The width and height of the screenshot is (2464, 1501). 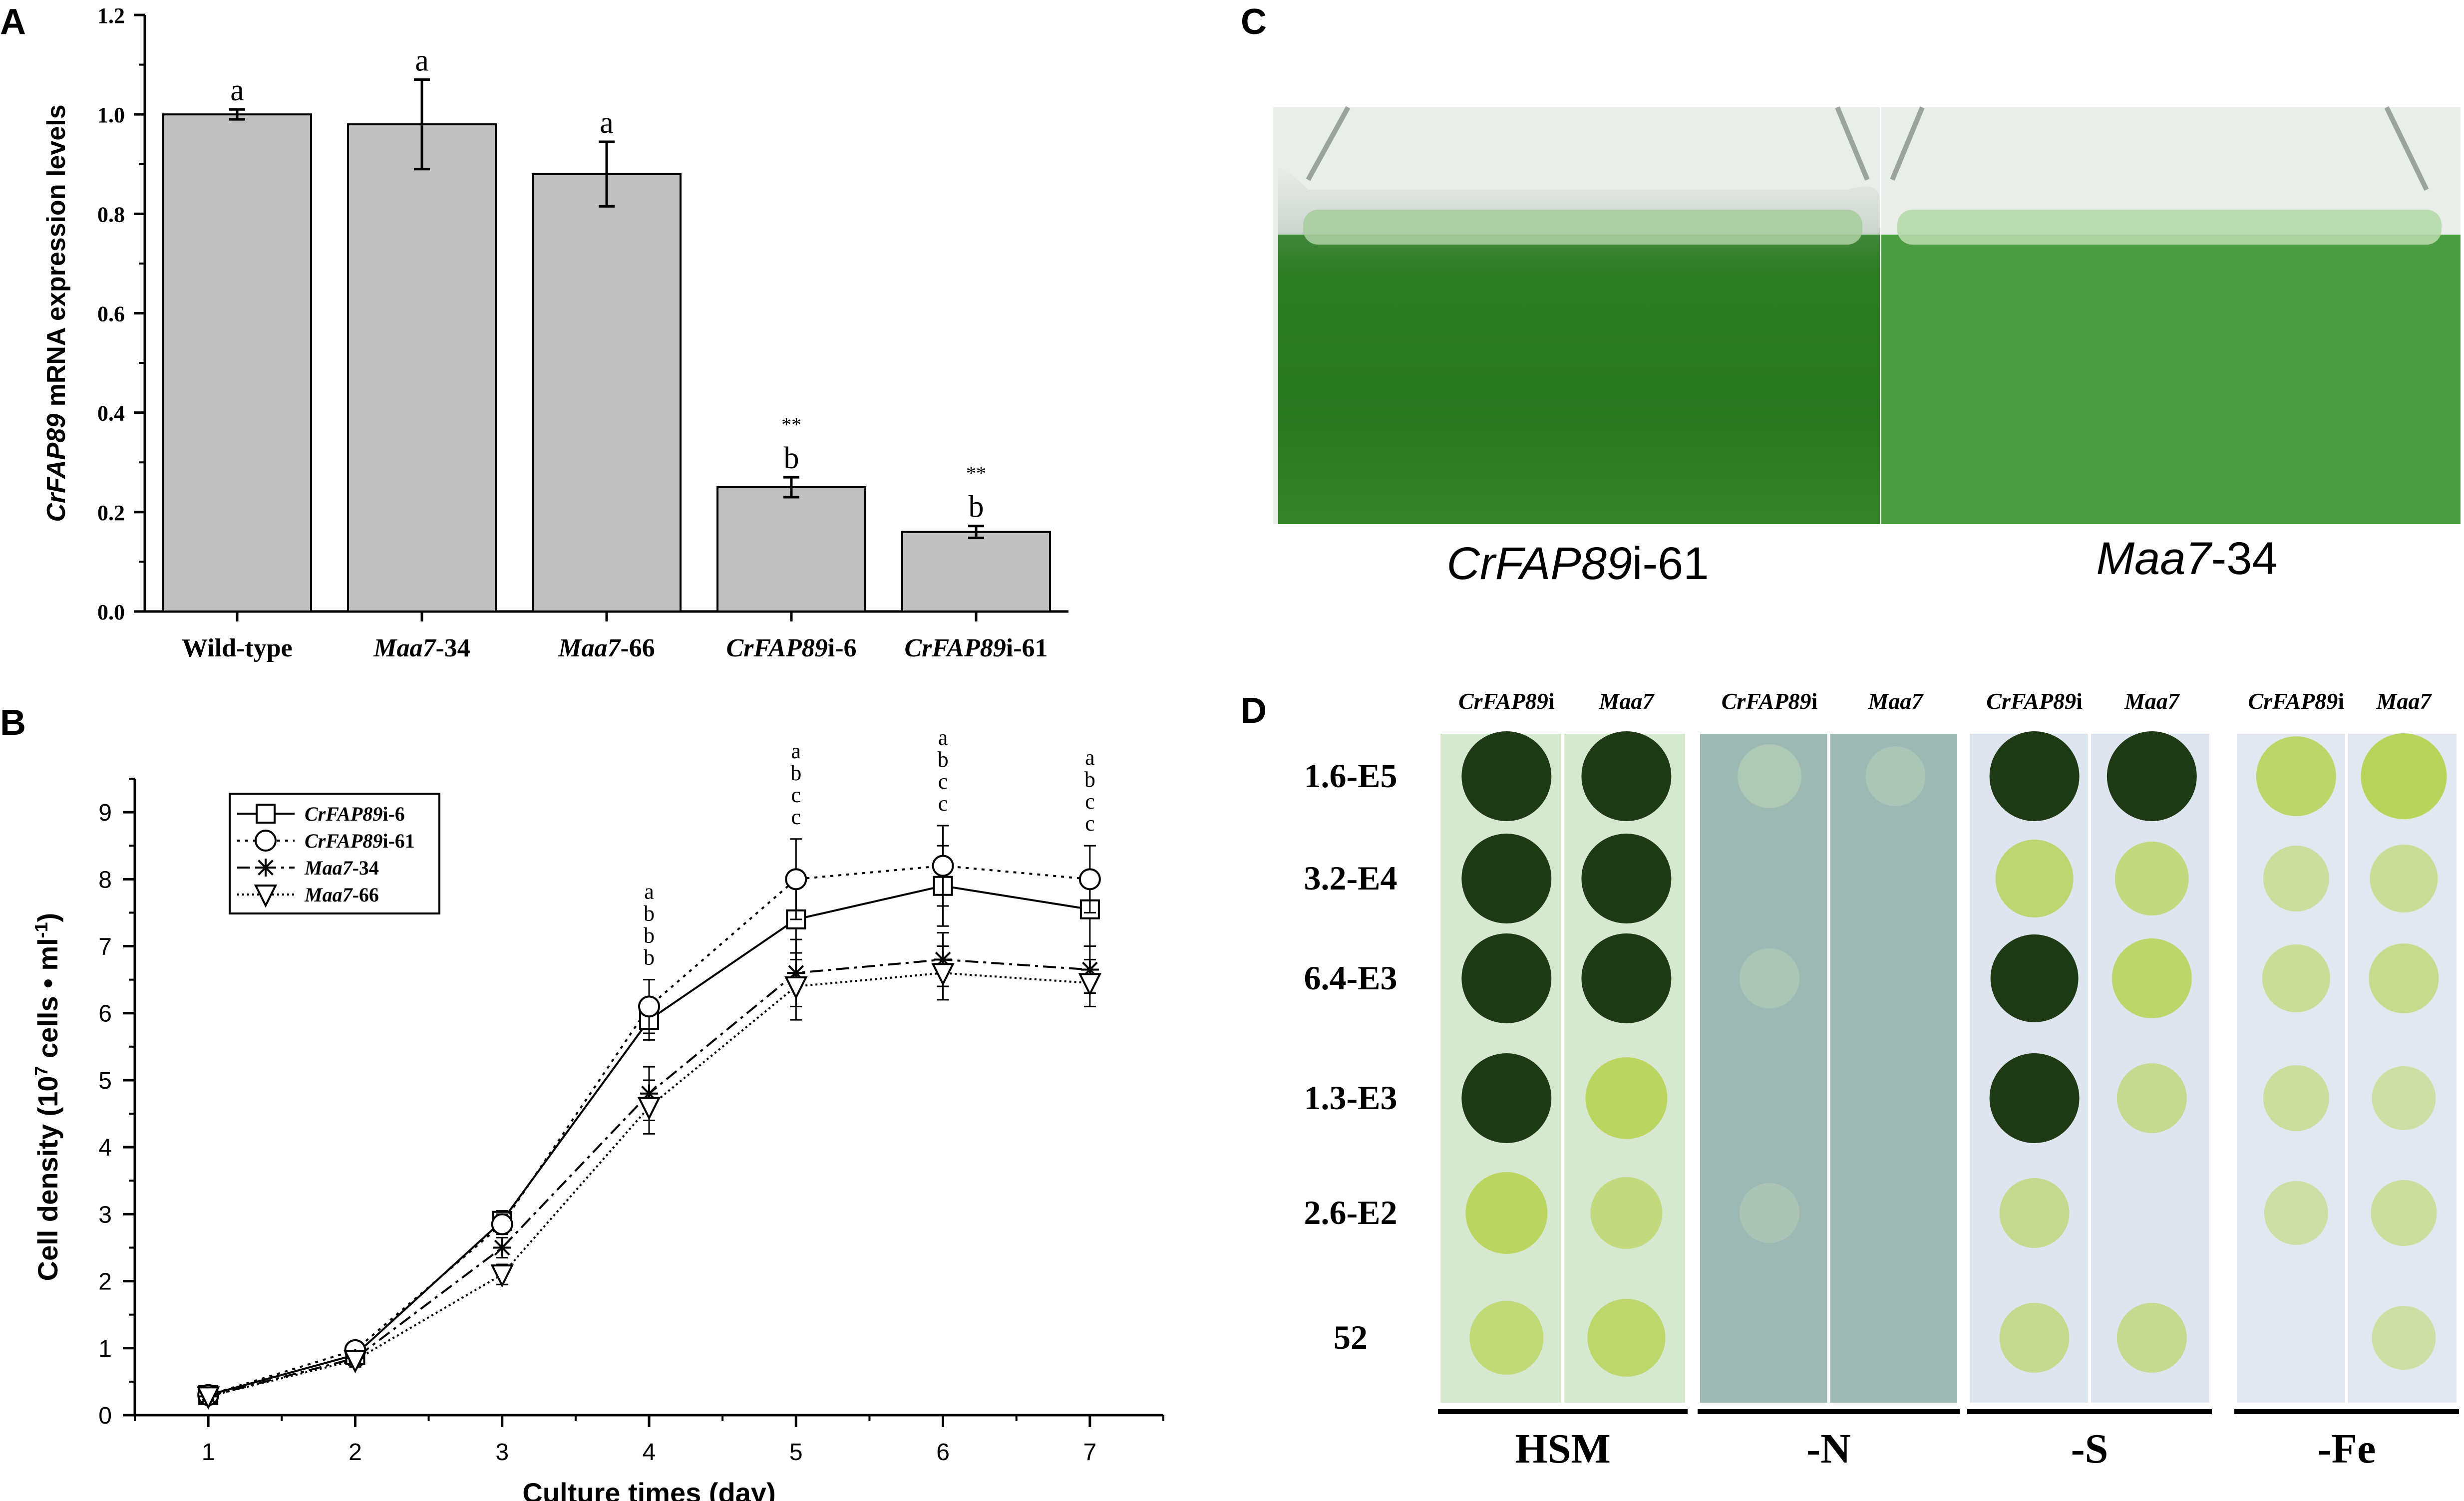 What do you see at coordinates (111, 214) in the screenshot?
I see `y-tick-label: 0.8` at bounding box center [111, 214].